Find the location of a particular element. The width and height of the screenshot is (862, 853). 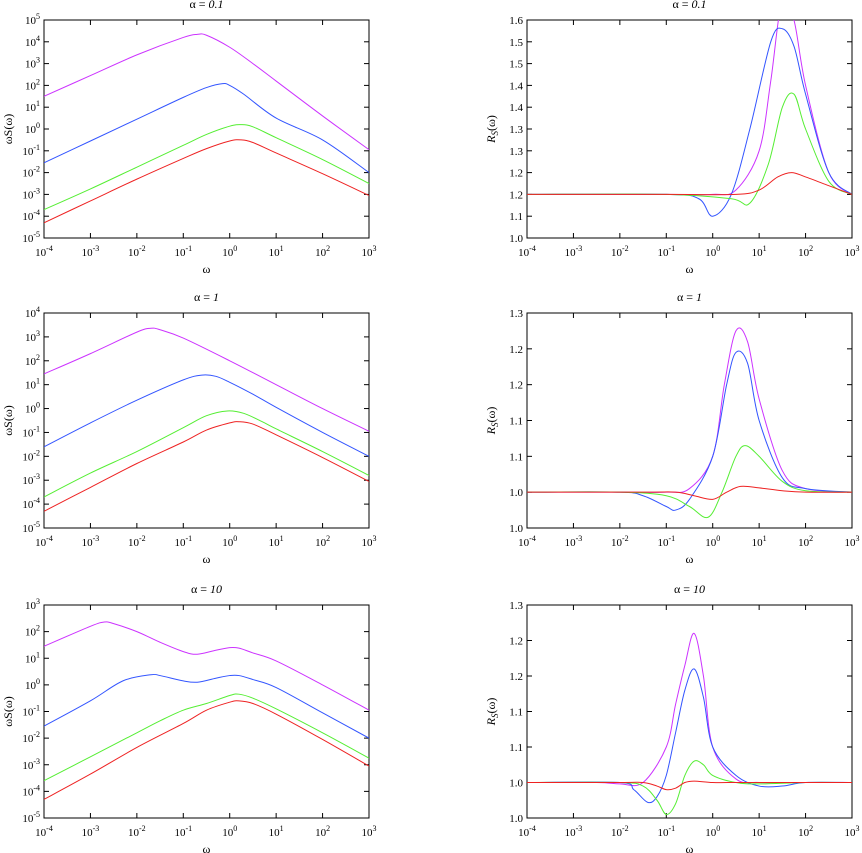

plot-title: α = 0.1 is located at coordinates (206, 5).